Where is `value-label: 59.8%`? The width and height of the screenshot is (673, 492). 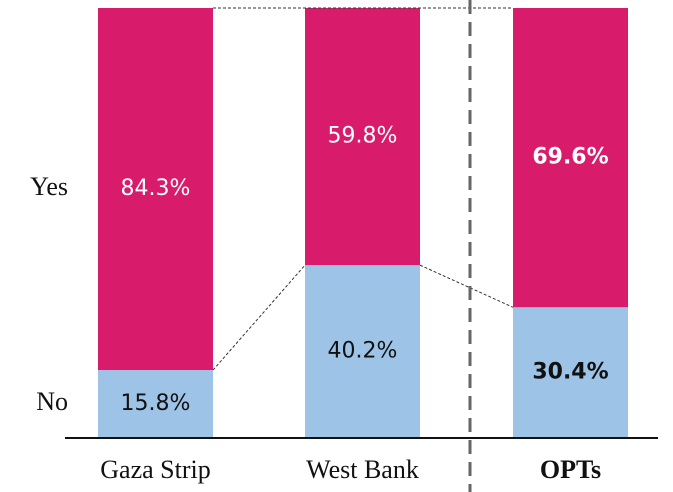
value-label: 59.8% is located at coordinates (363, 136).